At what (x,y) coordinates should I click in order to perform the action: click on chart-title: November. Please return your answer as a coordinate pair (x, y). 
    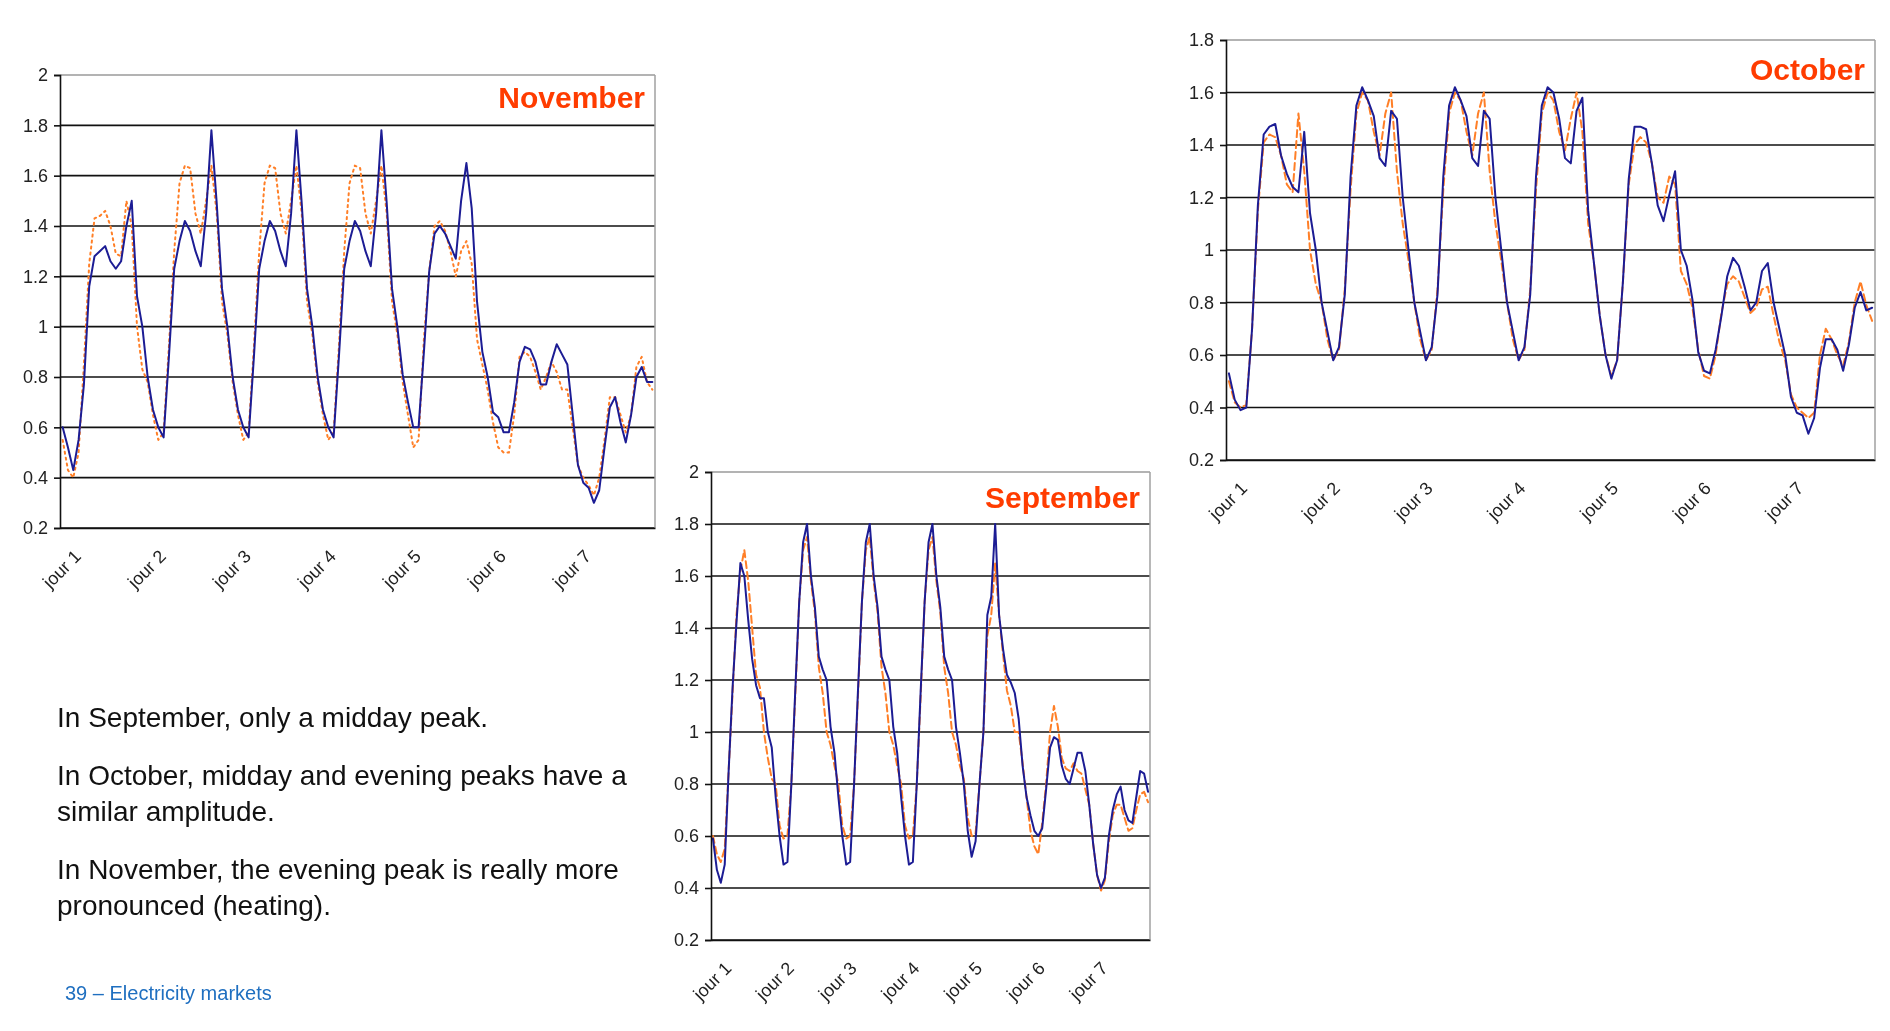
    Looking at the image, I should click on (572, 97).